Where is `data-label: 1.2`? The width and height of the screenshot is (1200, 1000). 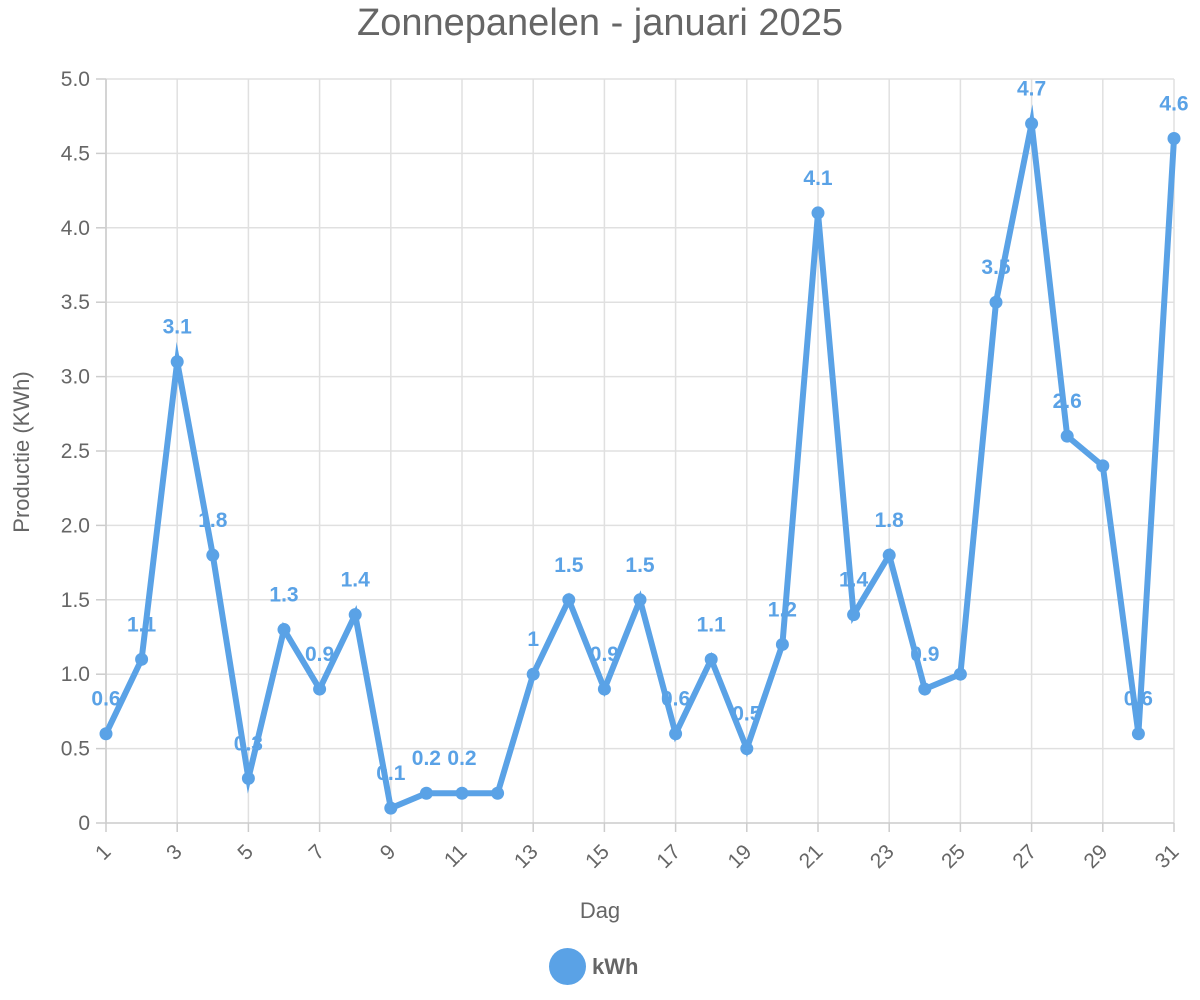
data-label: 1.2 is located at coordinates (782, 609).